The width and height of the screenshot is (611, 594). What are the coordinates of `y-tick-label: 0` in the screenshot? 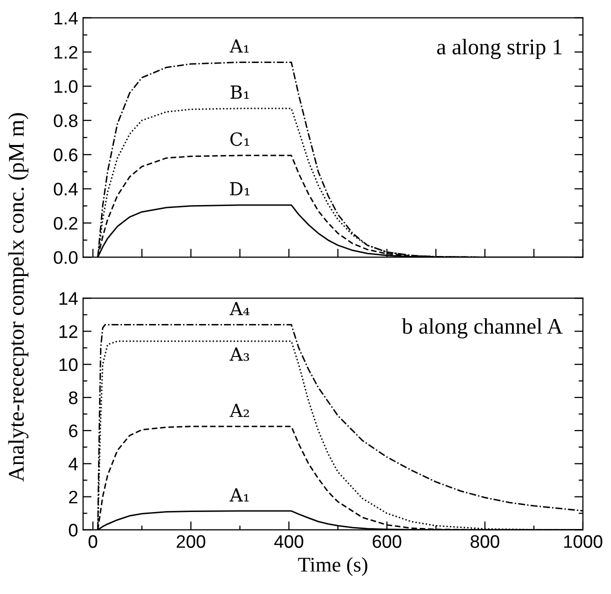 It's located at (73, 530).